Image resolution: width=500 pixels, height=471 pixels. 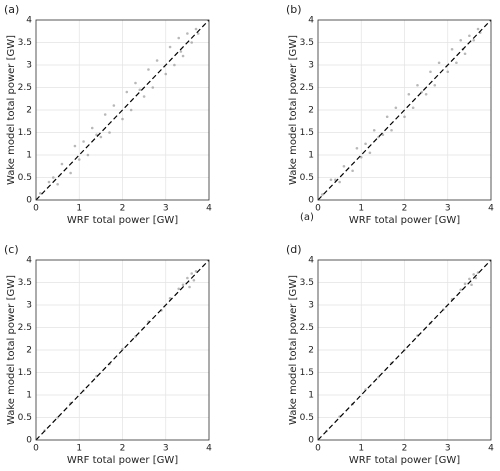 I want to click on panel-title: (d), so click(x=294, y=249).